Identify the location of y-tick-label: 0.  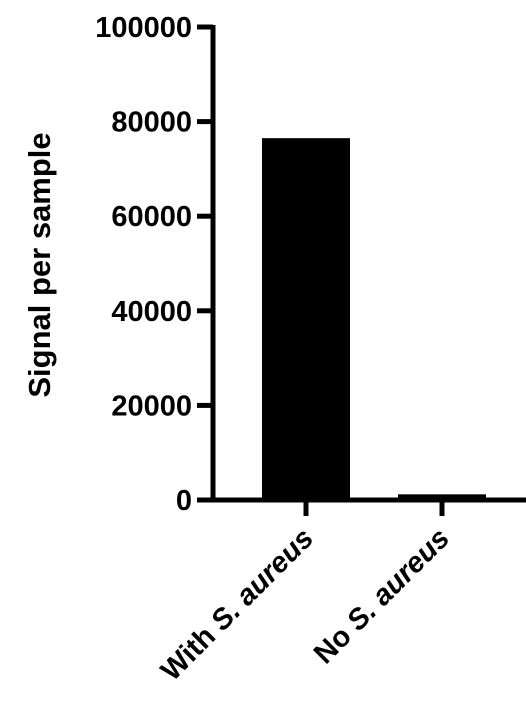
(184, 501).